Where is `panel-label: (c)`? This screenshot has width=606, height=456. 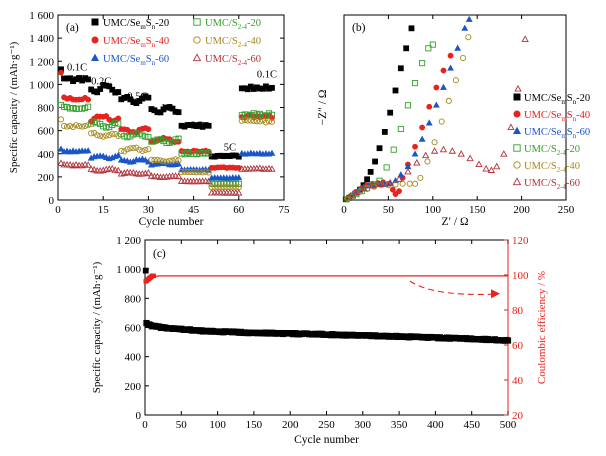
panel-label: (c) is located at coordinates (159, 254).